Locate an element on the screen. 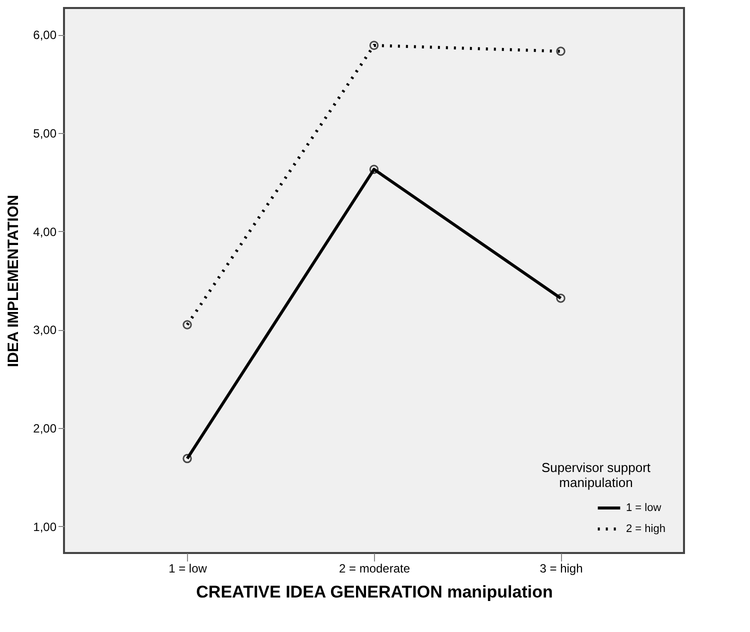 This screenshot has height=632, width=750. legend-label: 1 = low is located at coordinates (644, 508).